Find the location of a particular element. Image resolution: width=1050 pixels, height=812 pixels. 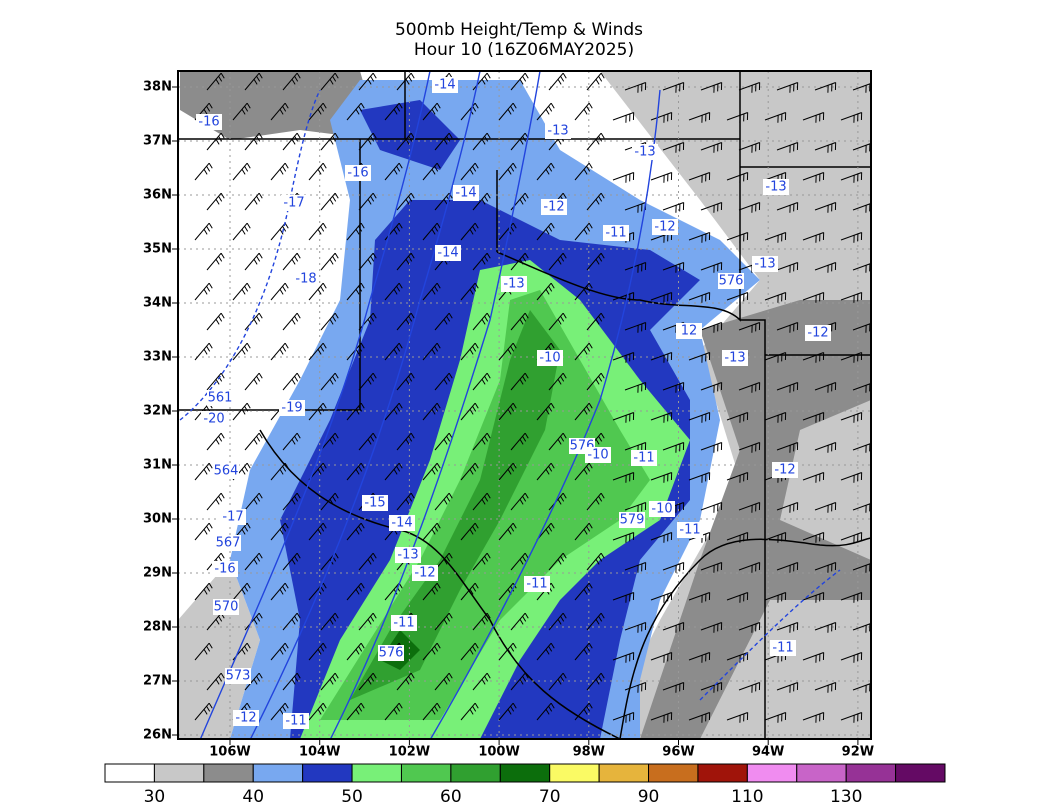

contour-label: -12 is located at coordinates (245, 718).